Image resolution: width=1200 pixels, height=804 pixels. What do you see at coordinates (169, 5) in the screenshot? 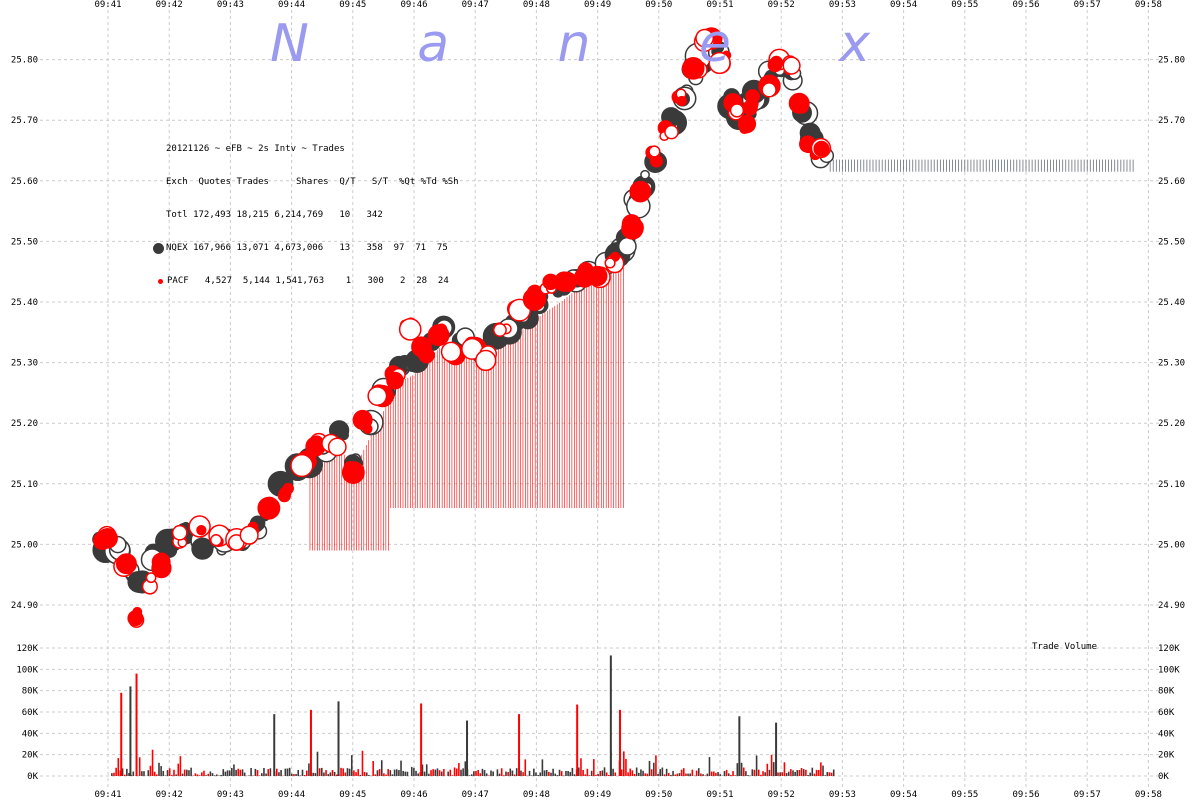
I see `x-tick-label-top: 09:42` at bounding box center [169, 5].